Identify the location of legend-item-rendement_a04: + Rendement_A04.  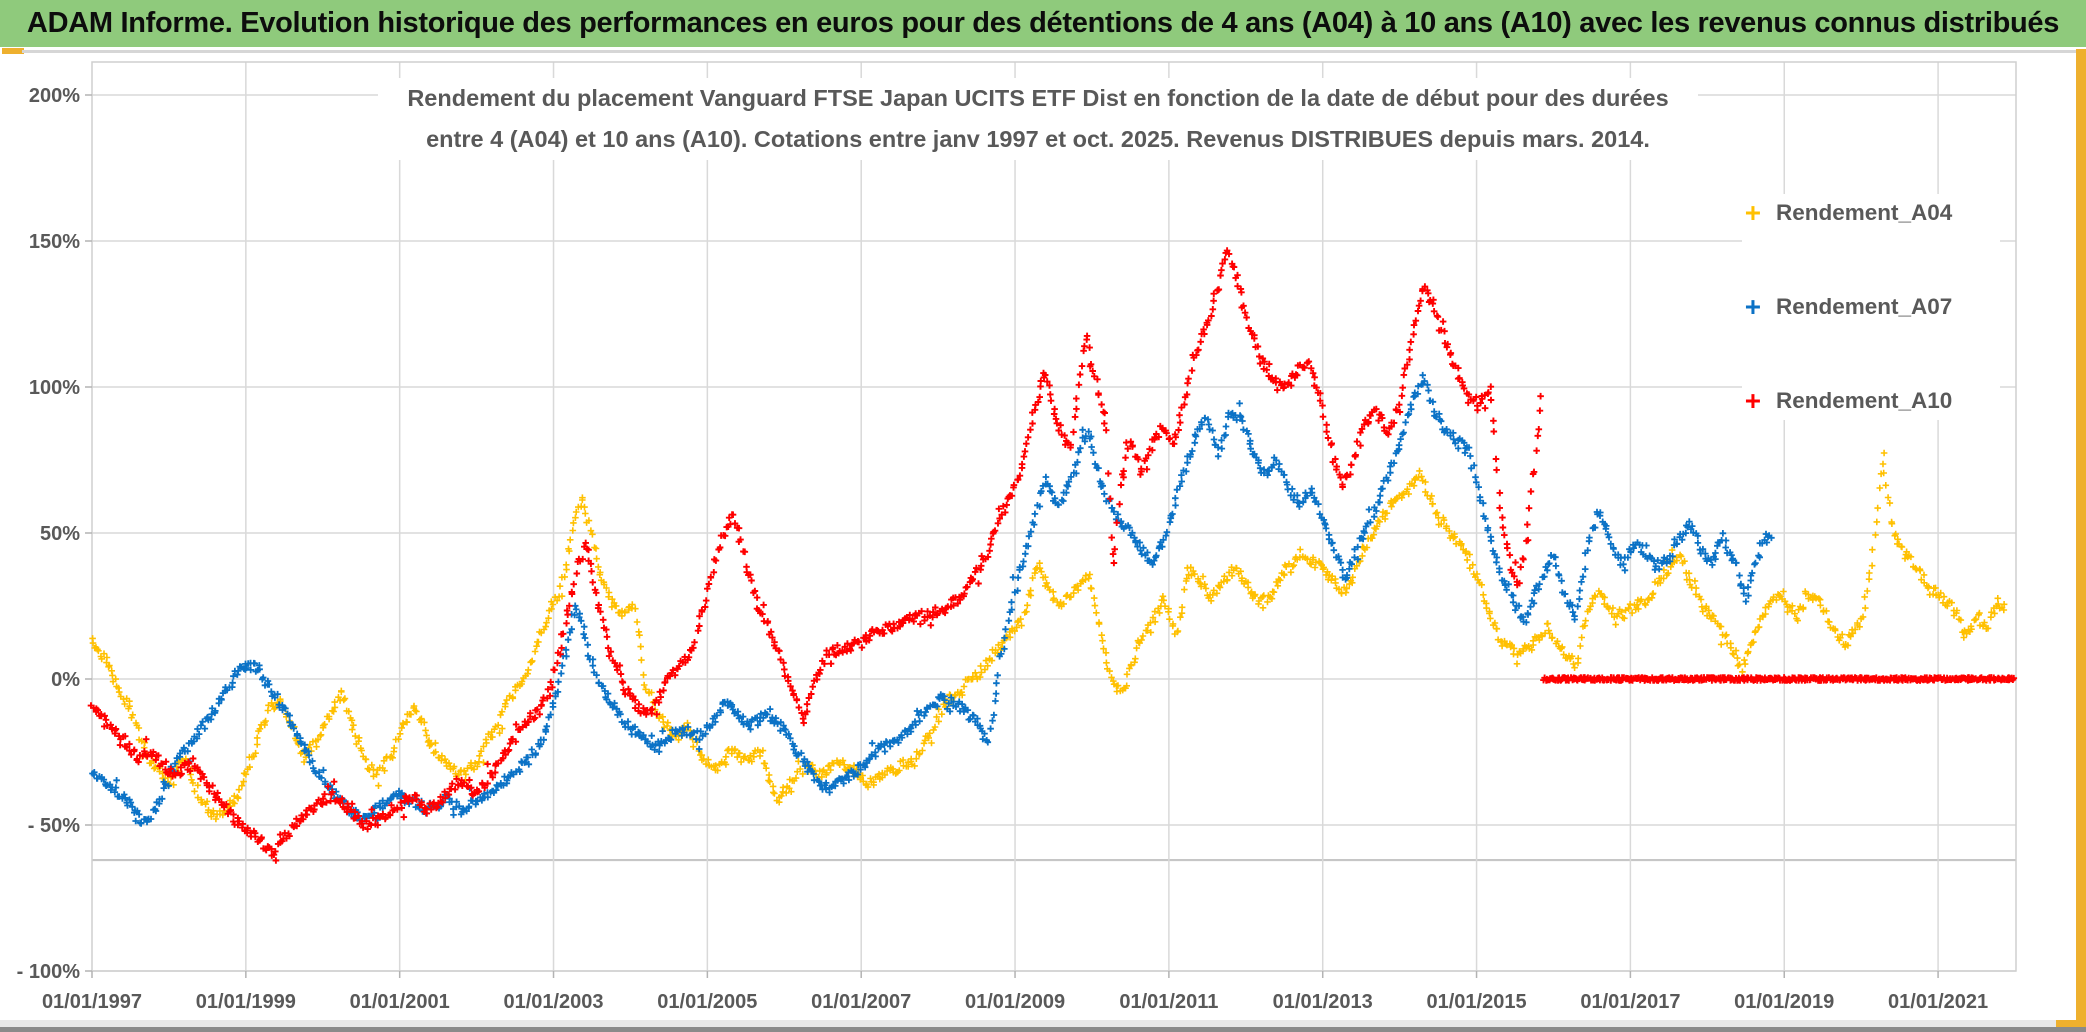
(1871, 213).